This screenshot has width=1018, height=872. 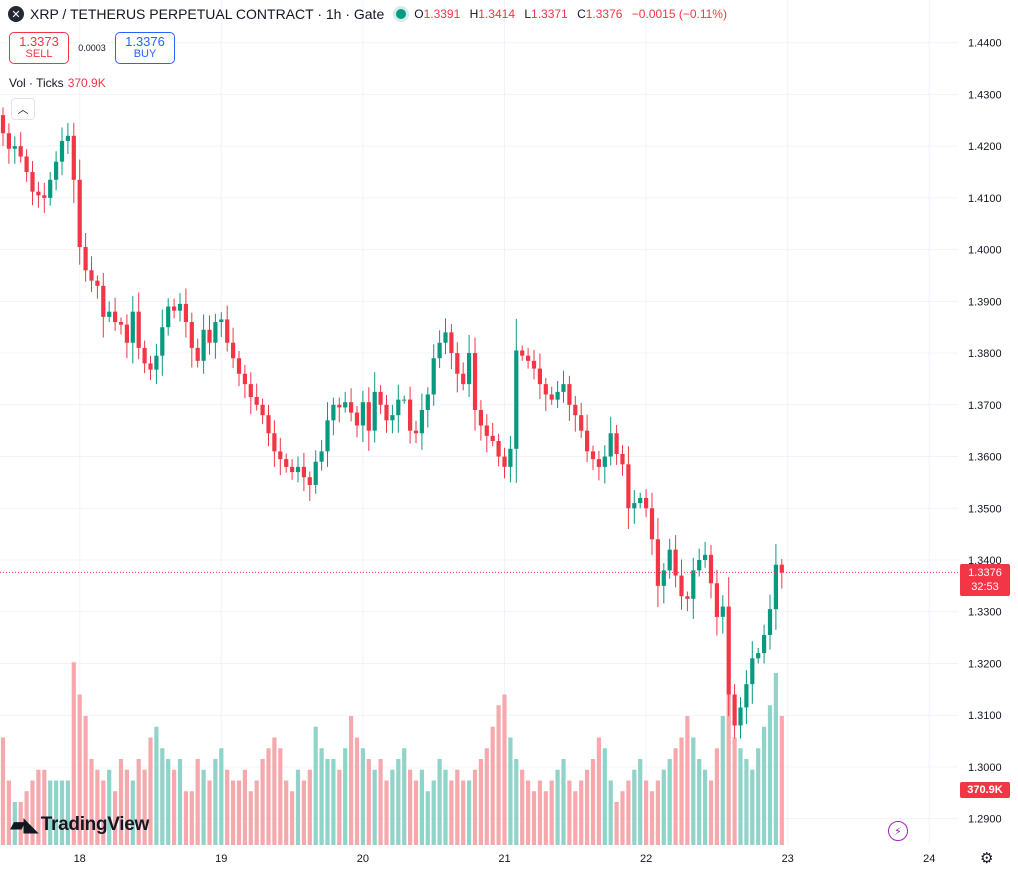 What do you see at coordinates (985, 613) in the screenshot?
I see `price-tick-label: 1.3300` at bounding box center [985, 613].